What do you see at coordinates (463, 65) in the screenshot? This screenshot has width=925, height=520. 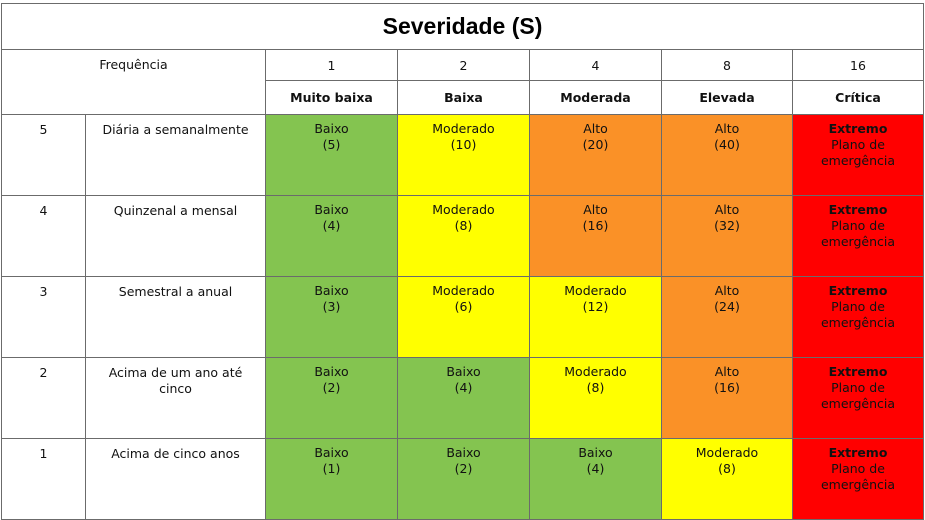 I see `severity-value: 2` at bounding box center [463, 65].